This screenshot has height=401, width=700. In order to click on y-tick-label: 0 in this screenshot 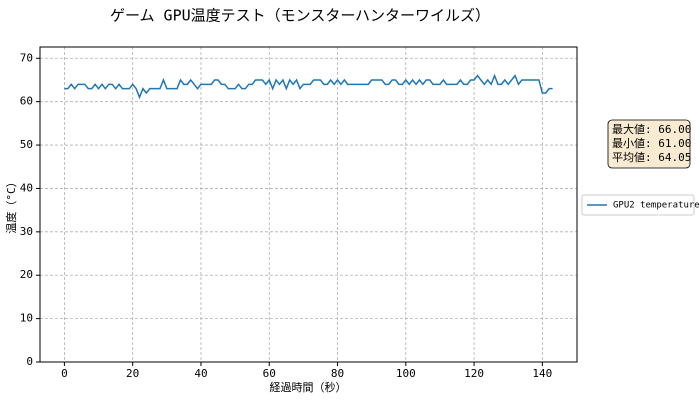, I will do `click(29, 361)`.